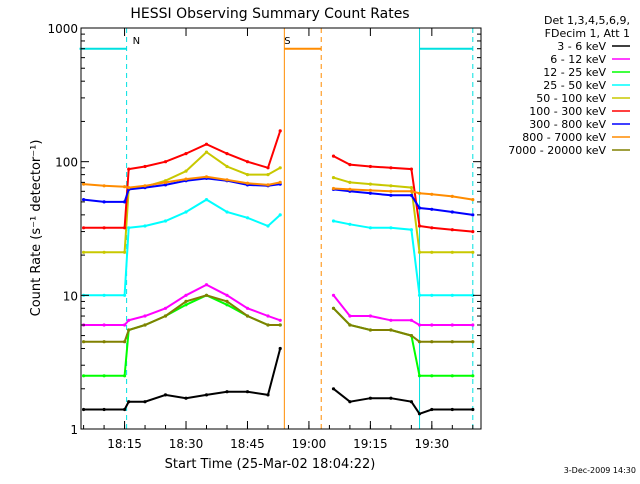 The width and height of the screenshot is (640, 484). Describe the element at coordinates (571, 98) in the screenshot. I see `legend-label-50-100-kev: 50 - 100 keV` at that location.